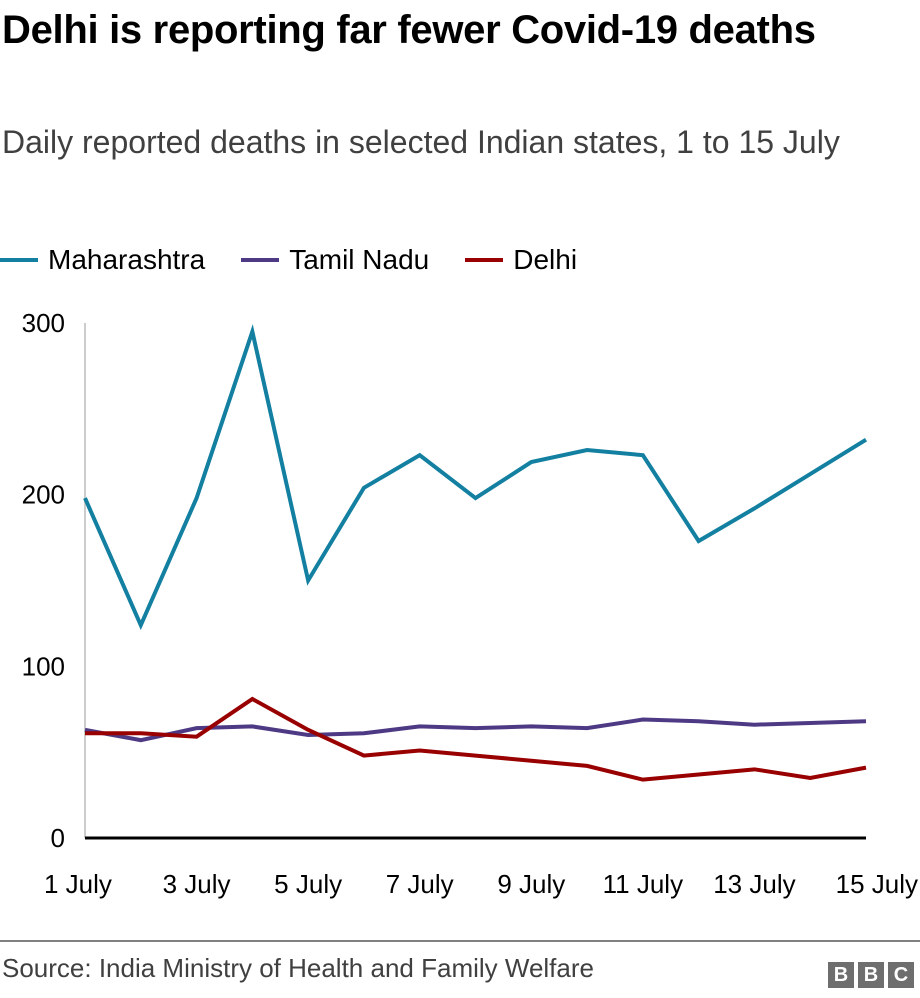 The width and height of the screenshot is (920, 998). I want to click on x-tick-label: 11 July, so click(643, 884).